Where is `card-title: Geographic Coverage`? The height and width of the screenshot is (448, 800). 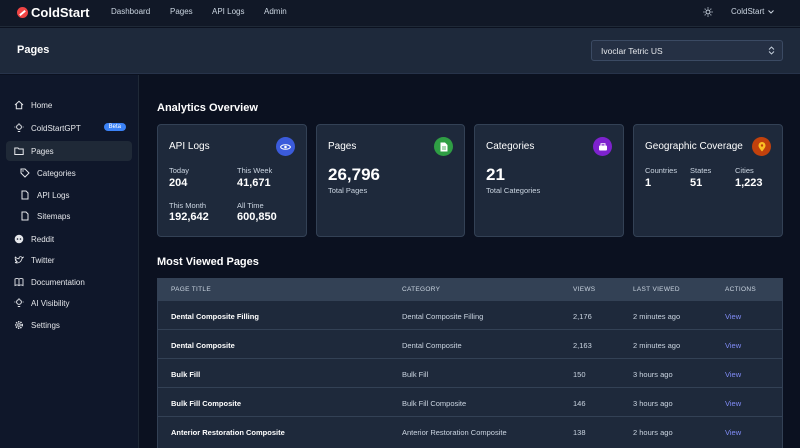 card-title: Geographic Coverage is located at coordinates (694, 146).